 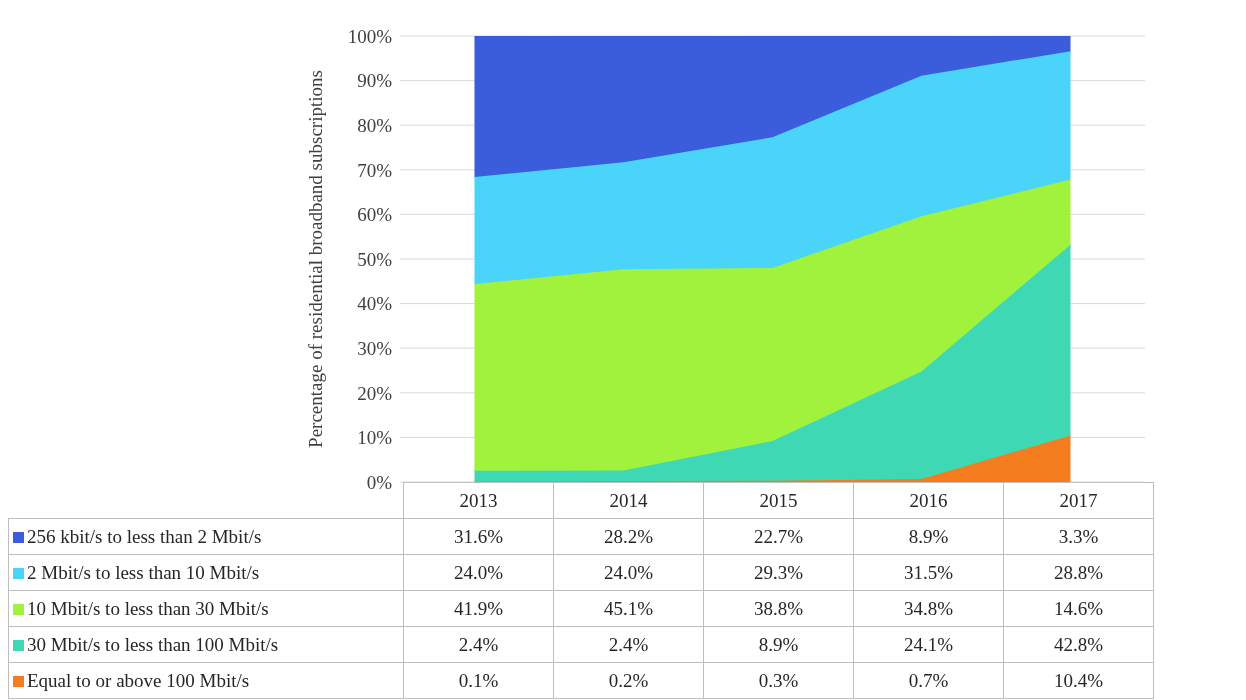 What do you see at coordinates (379, 482) in the screenshot?
I see `y-tick-label: 0%` at bounding box center [379, 482].